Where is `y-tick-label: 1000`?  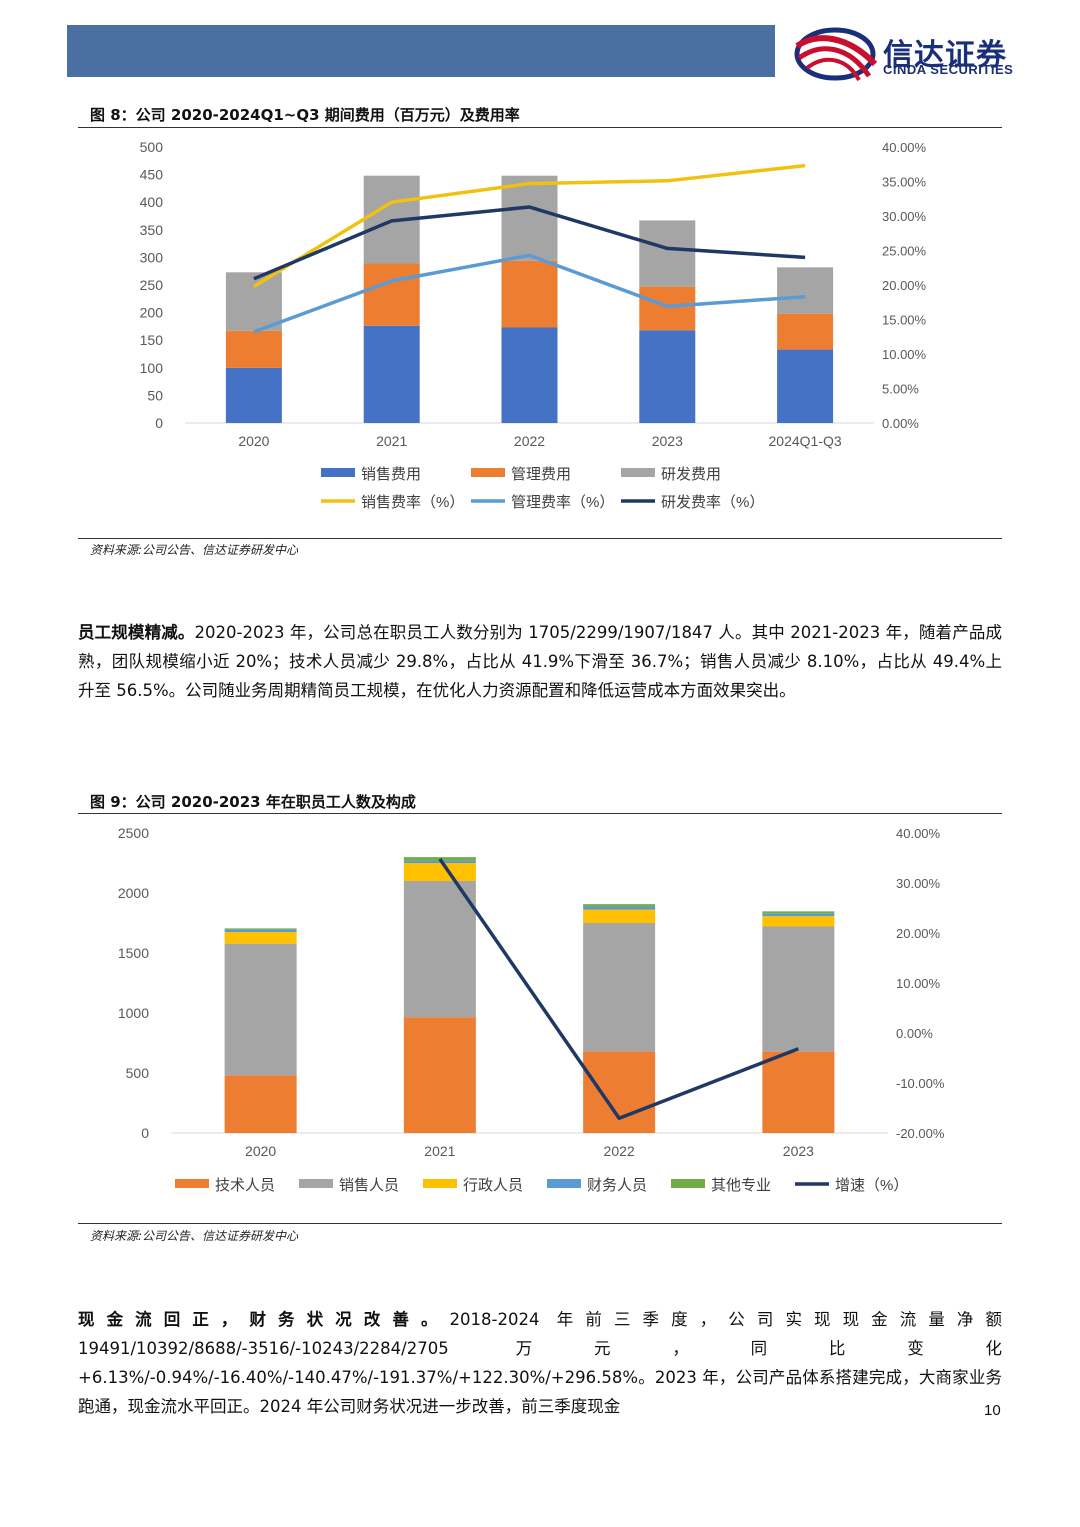 y-tick-label: 1000 is located at coordinates (133, 1013).